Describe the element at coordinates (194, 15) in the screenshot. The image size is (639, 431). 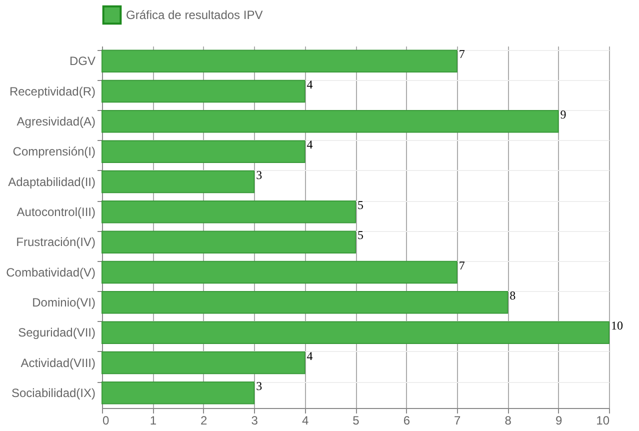
I see `legend-label: Gráfica de resultados IPV` at that location.